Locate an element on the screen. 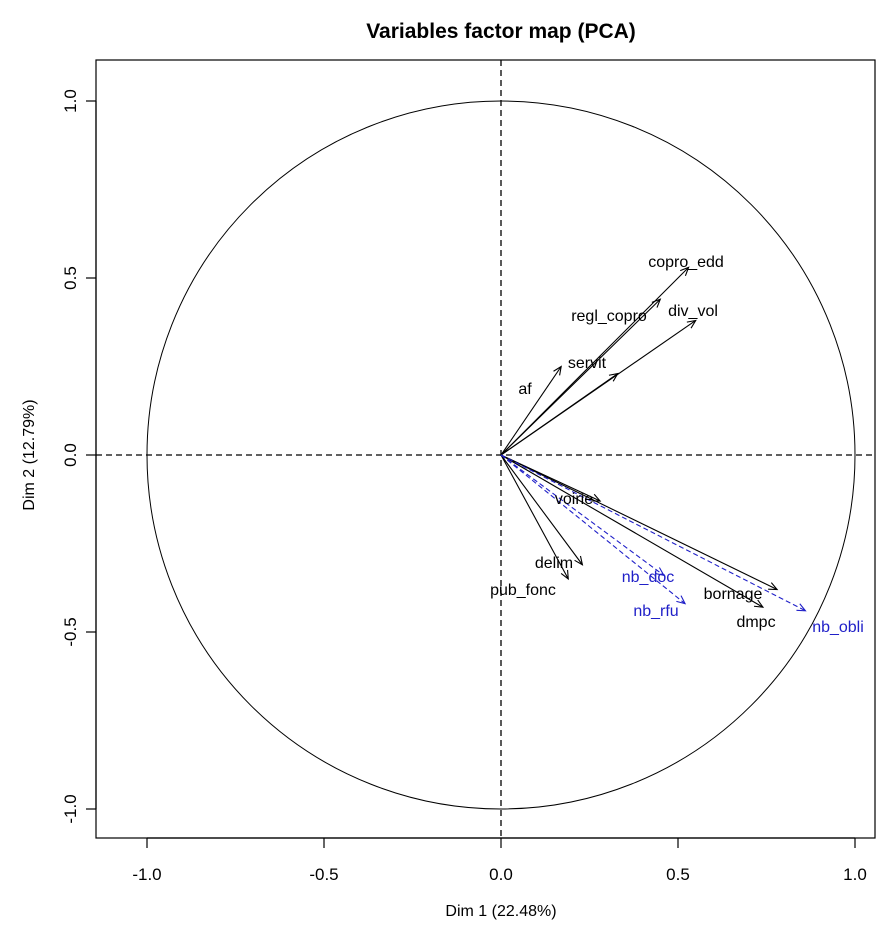 Image resolution: width=889 pixels, height=933 pixels. label-regl-copro: regl_copro is located at coordinates (609, 316).